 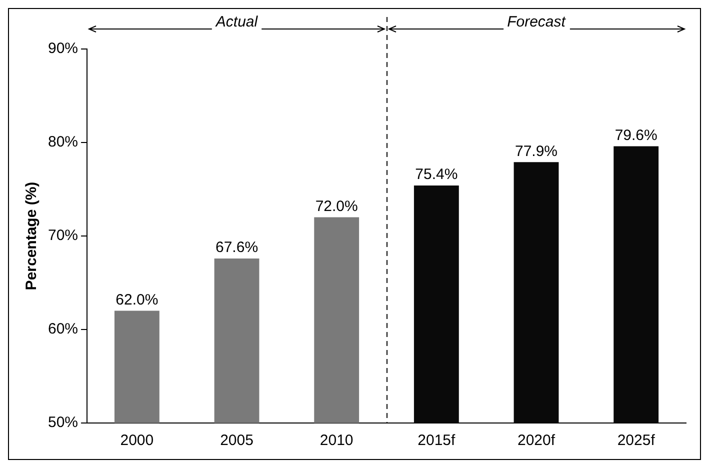 I want to click on y-axis-title: Percentage (%), so click(x=31, y=236).